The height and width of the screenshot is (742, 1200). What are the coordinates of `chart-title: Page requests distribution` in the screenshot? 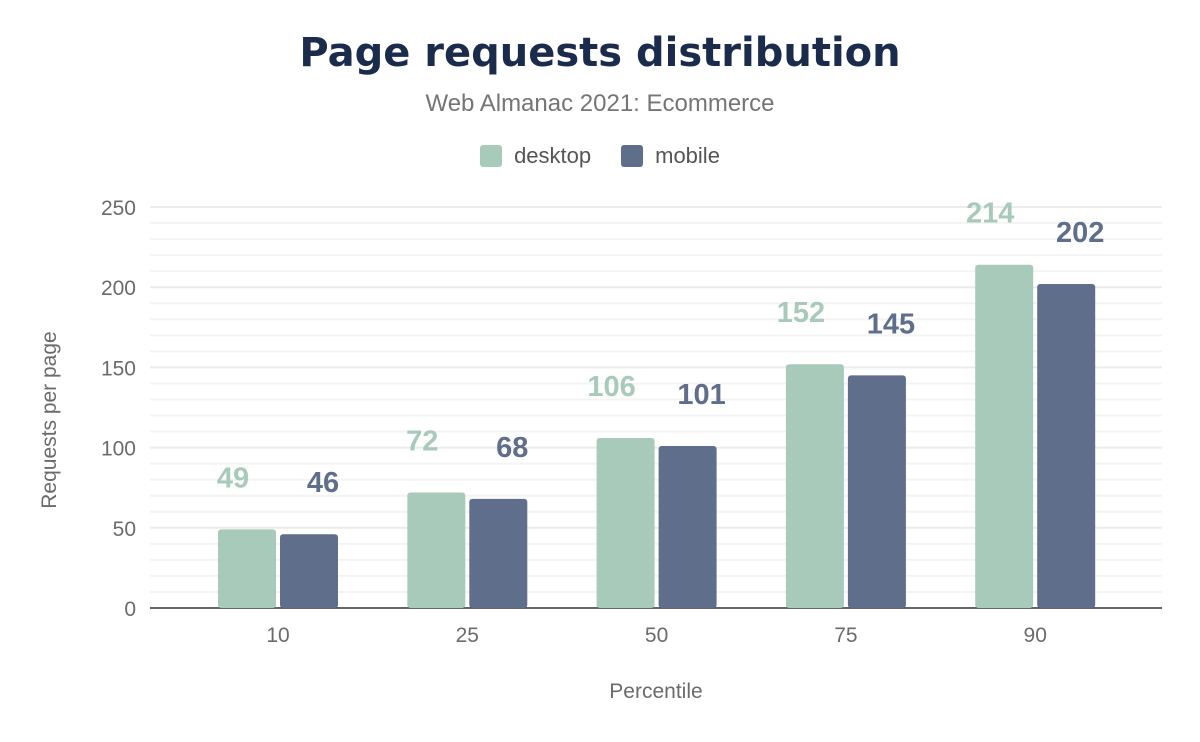 It's located at (600, 53).